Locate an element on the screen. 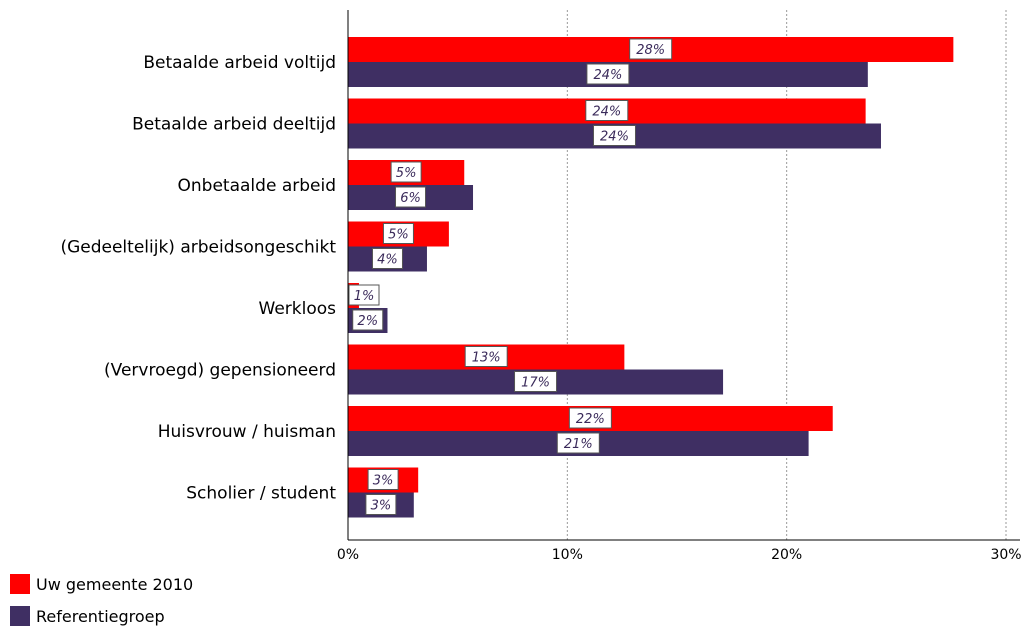 The width and height of the screenshot is (1027, 638). legend-label-series-2: Referentiegroep is located at coordinates (100, 616).